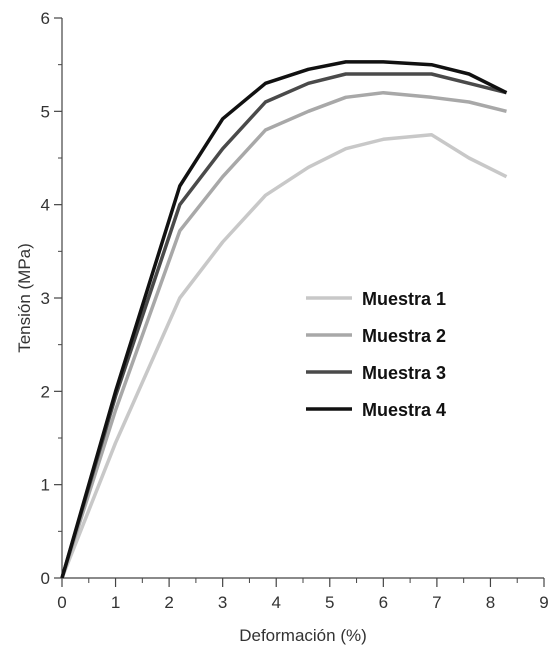 Image resolution: width=558 pixels, height=650 pixels. I want to click on legend: Muestra 1 Muestra 2 Muestra 3 Muestra 4, so click(376, 354).